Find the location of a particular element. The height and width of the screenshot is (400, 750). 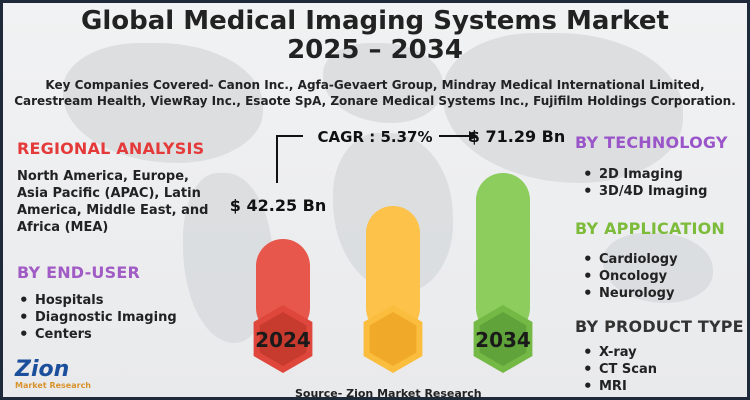

technology-list: 2D Imaging 3D/4D Imaging is located at coordinates (662, 183).